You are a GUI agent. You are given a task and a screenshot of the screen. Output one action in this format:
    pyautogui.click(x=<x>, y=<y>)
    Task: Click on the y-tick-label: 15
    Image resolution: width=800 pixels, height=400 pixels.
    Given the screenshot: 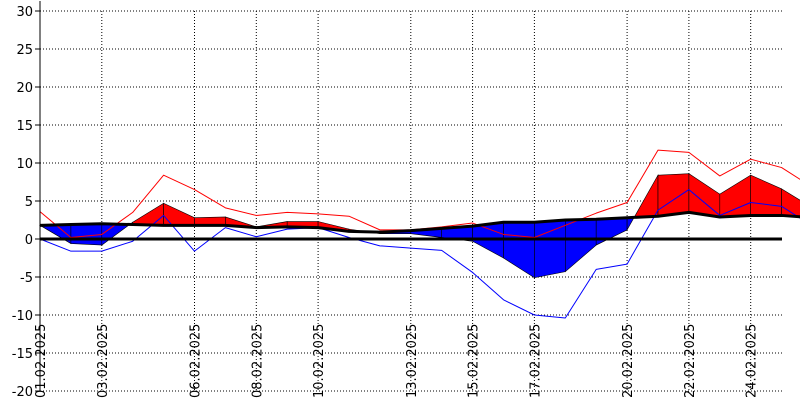 What is the action you would take?
    pyautogui.click(x=24, y=126)
    